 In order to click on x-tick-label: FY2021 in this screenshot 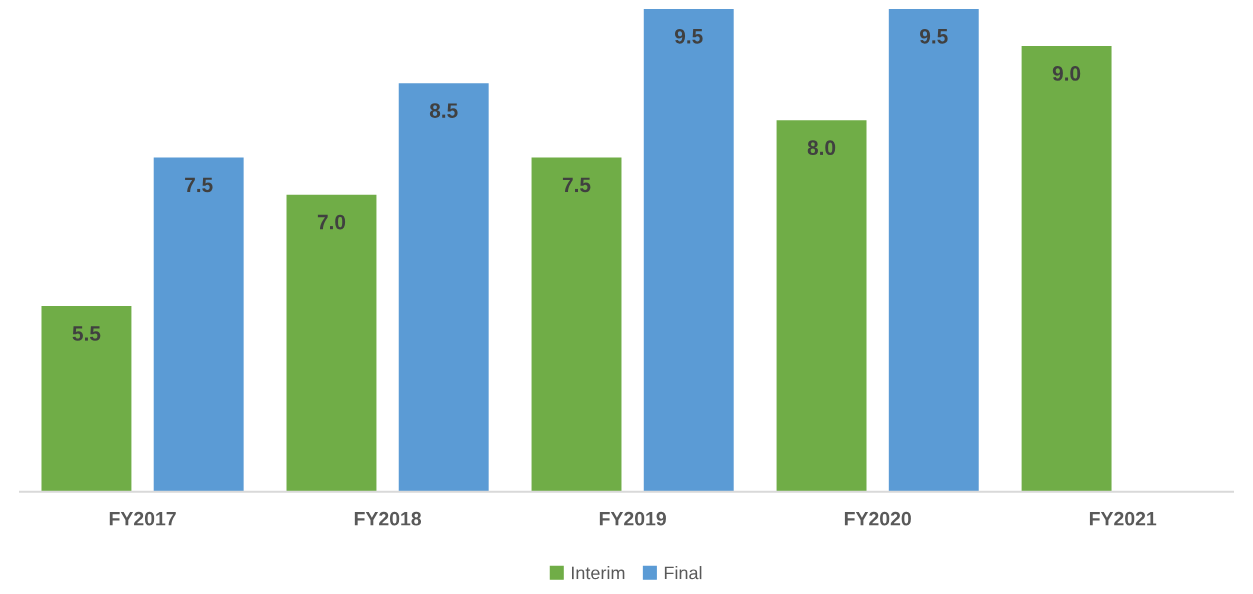, I will do `click(1123, 518)`.